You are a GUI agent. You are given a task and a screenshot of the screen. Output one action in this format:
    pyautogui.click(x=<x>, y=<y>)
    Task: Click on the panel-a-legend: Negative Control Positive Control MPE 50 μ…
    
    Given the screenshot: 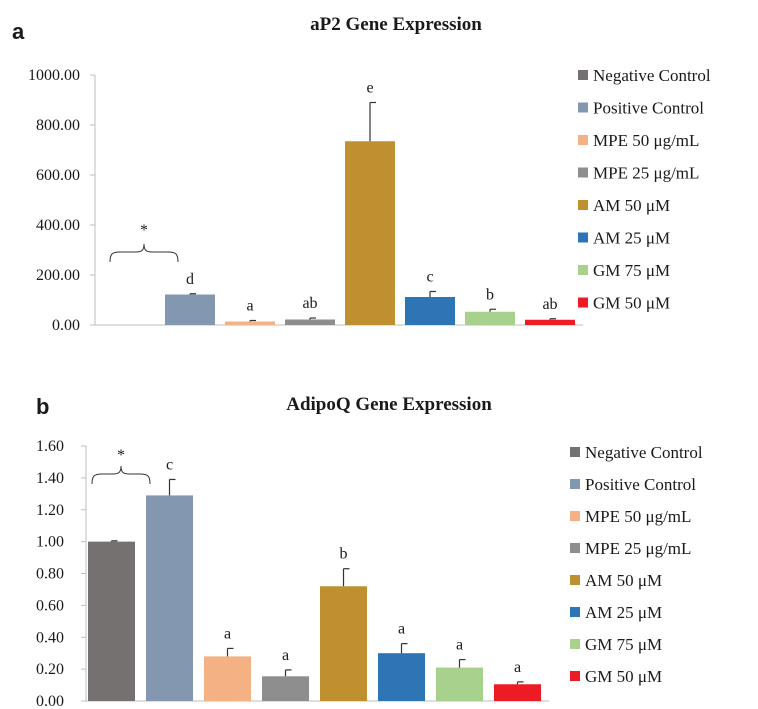 What is the action you would take?
    pyautogui.click(x=644, y=189)
    